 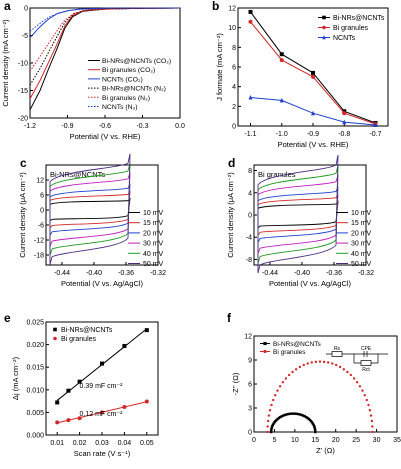 What do you see at coordinates (126, 273) in the screenshot?
I see `x-tick-label: -0.36` at bounding box center [126, 273].